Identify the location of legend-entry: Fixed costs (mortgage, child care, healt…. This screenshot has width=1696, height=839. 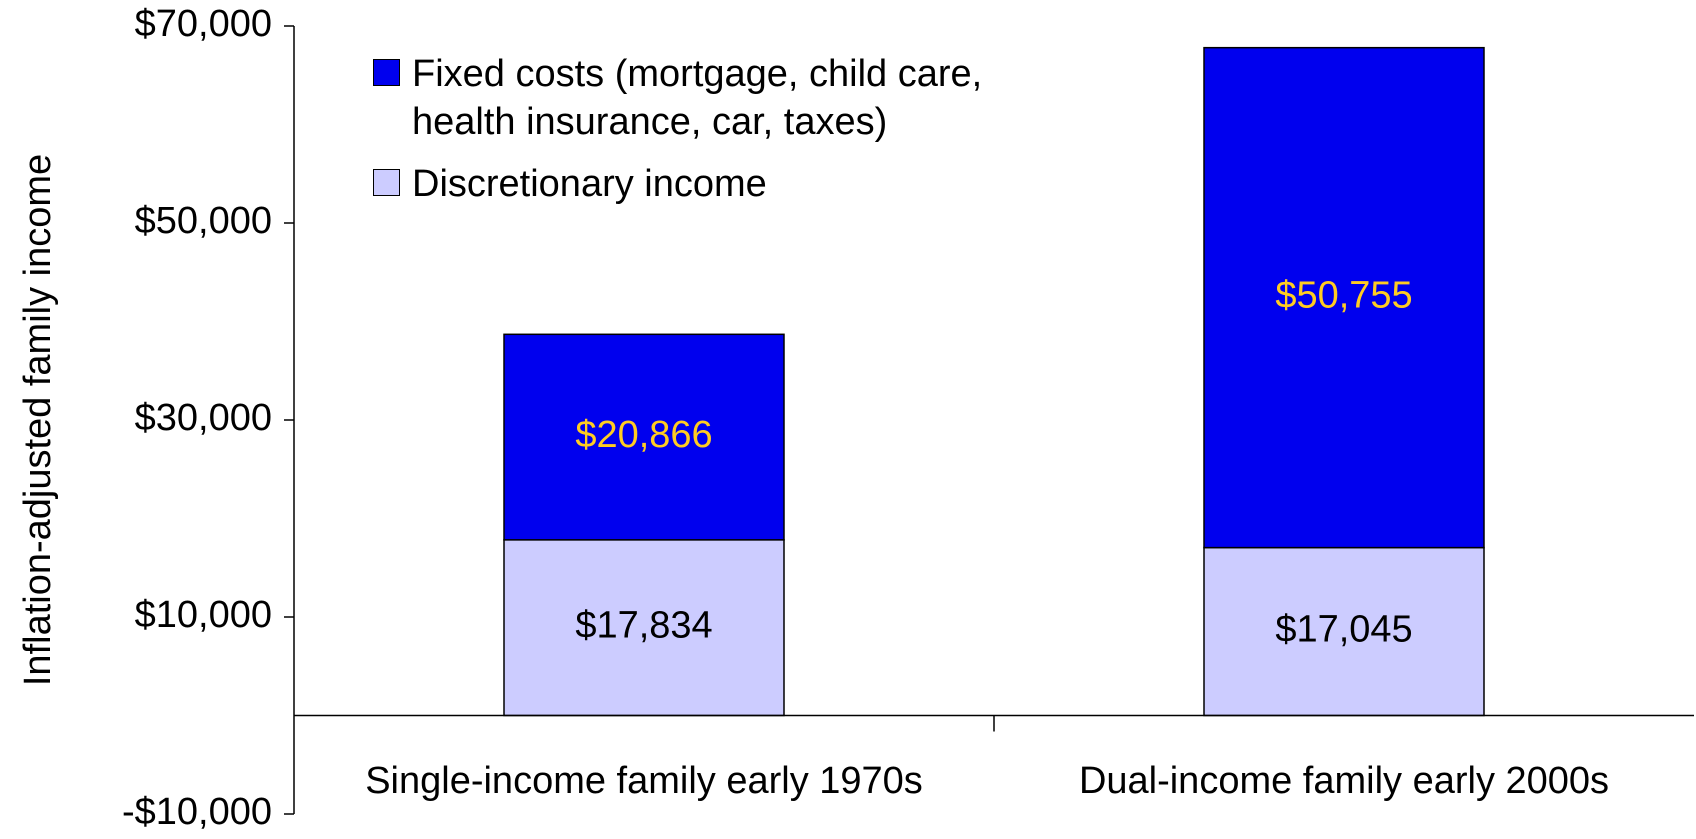
(732, 98).